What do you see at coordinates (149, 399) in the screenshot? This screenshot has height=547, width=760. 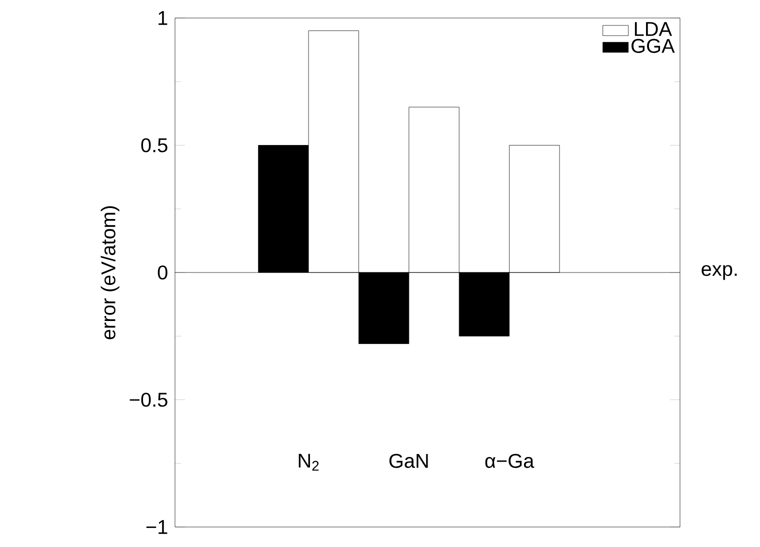 I see `y-tick-label: −0.5` at bounding box center [149, 399].